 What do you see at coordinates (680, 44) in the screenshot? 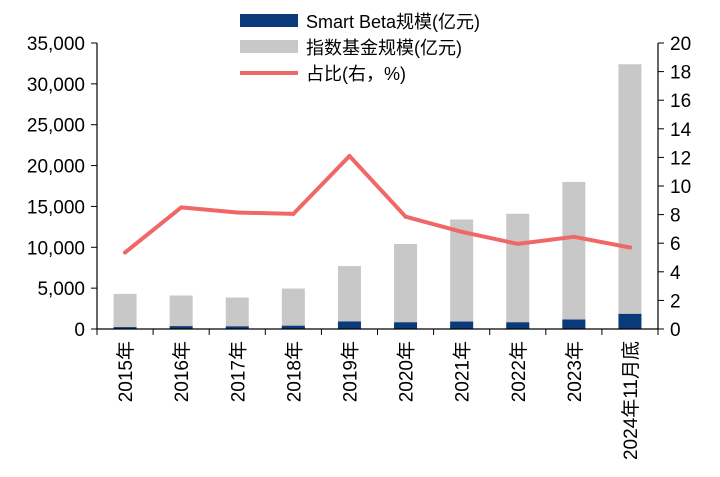
I see `right-axis-tick-label: 20` at bounding box center [680, 44].